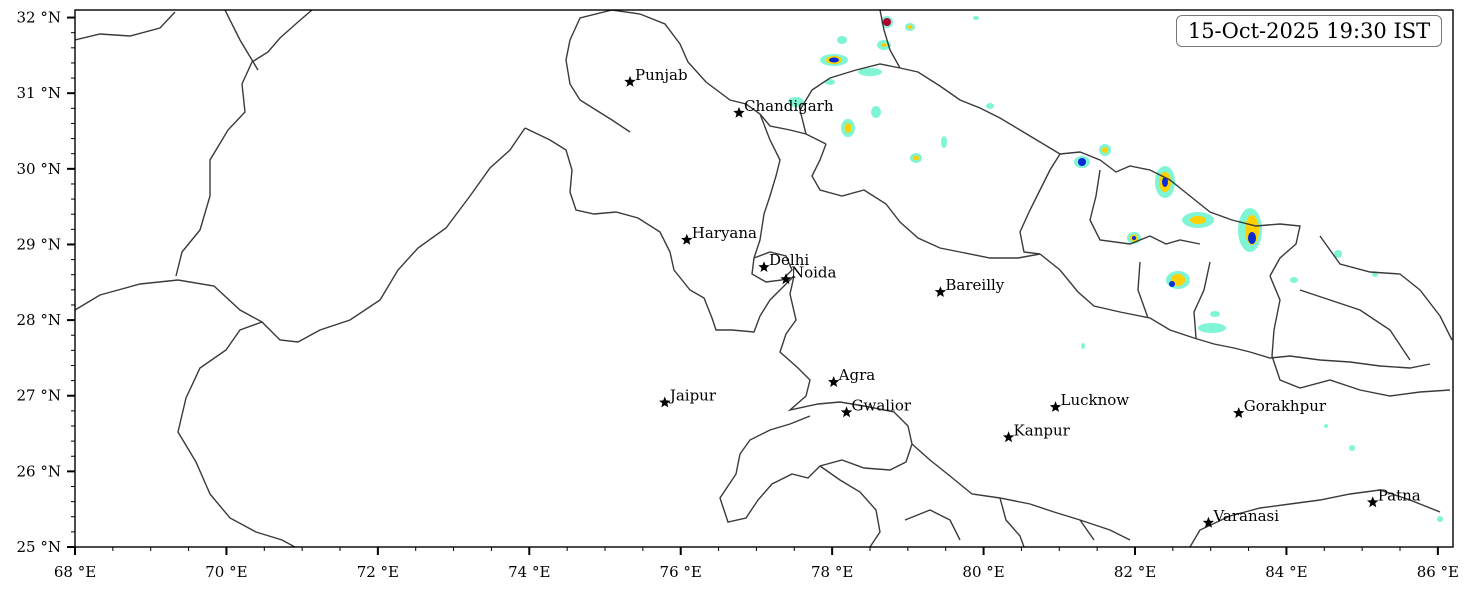 This screenshot has width=1471, height=591. I want to click on x-tick-label: 86 °E, so click(1438, 572).